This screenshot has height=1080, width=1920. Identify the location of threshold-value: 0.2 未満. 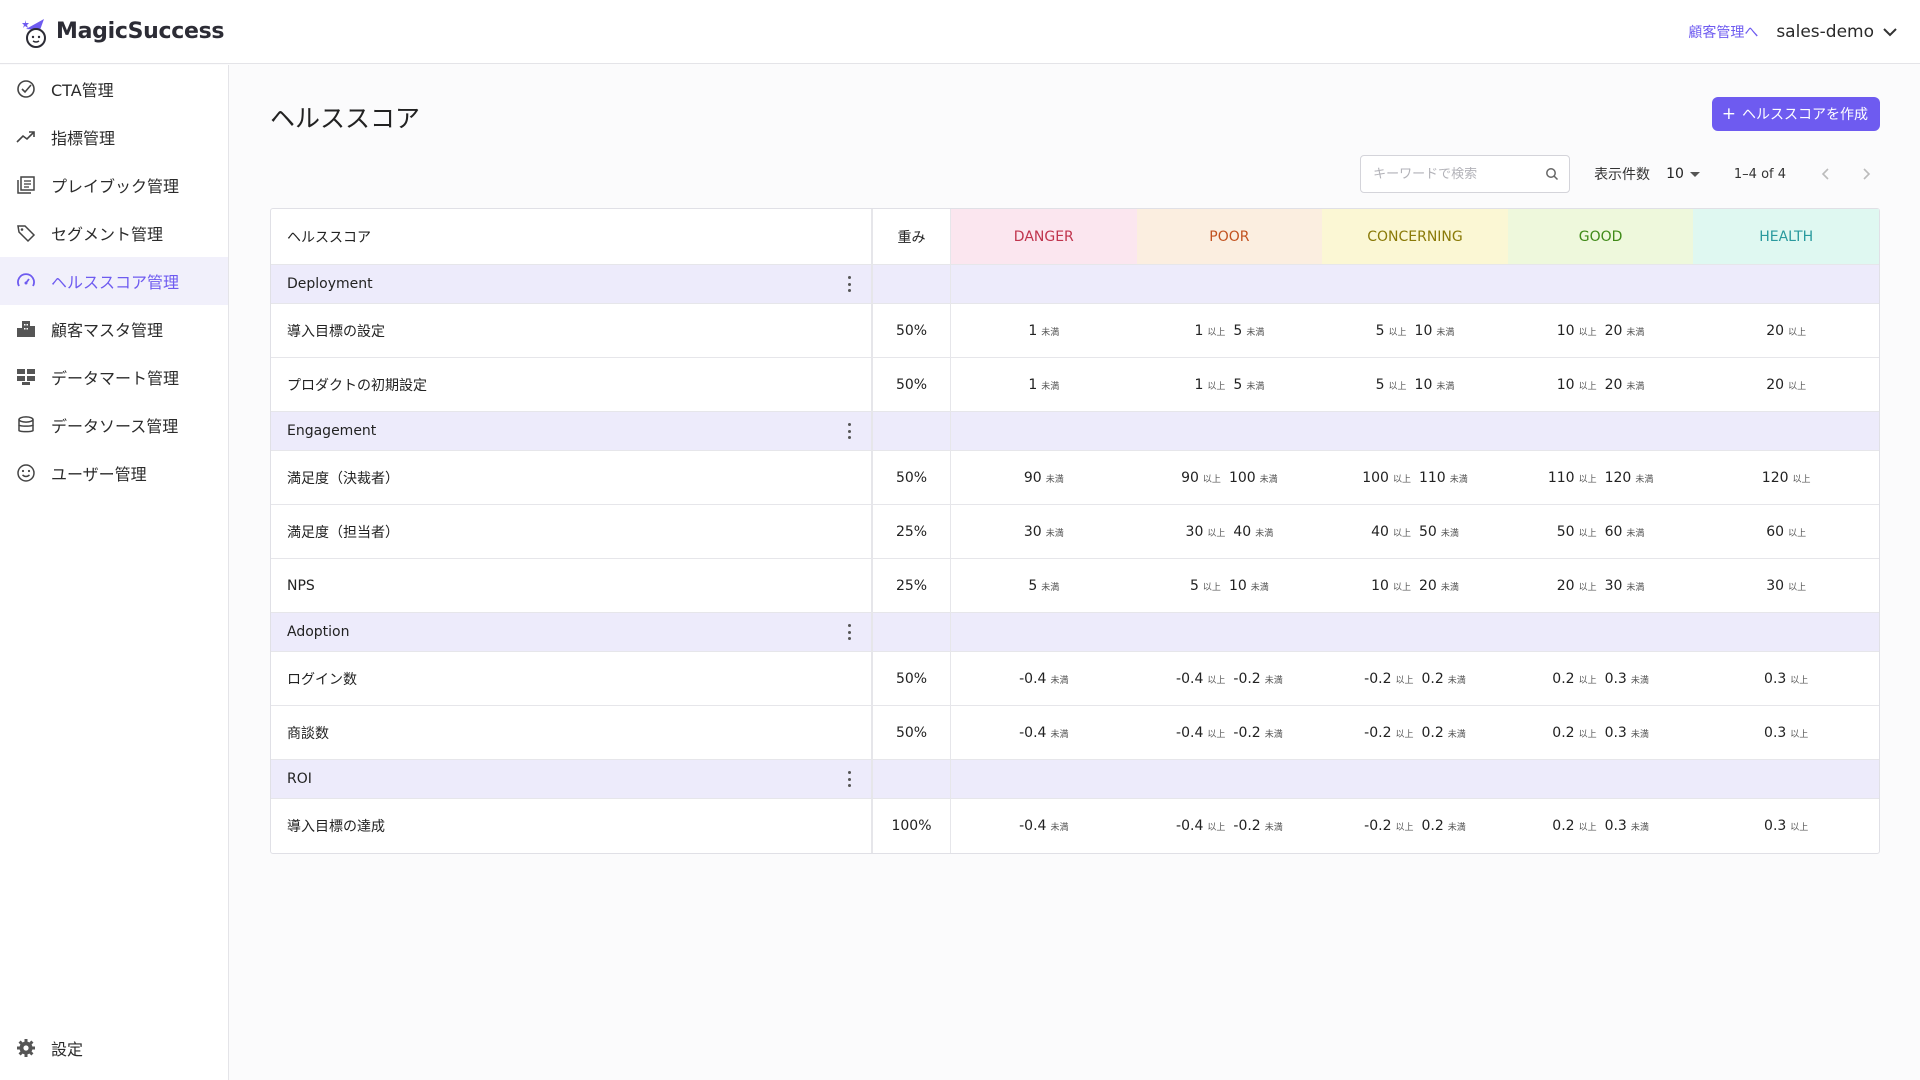
(1444, 733).